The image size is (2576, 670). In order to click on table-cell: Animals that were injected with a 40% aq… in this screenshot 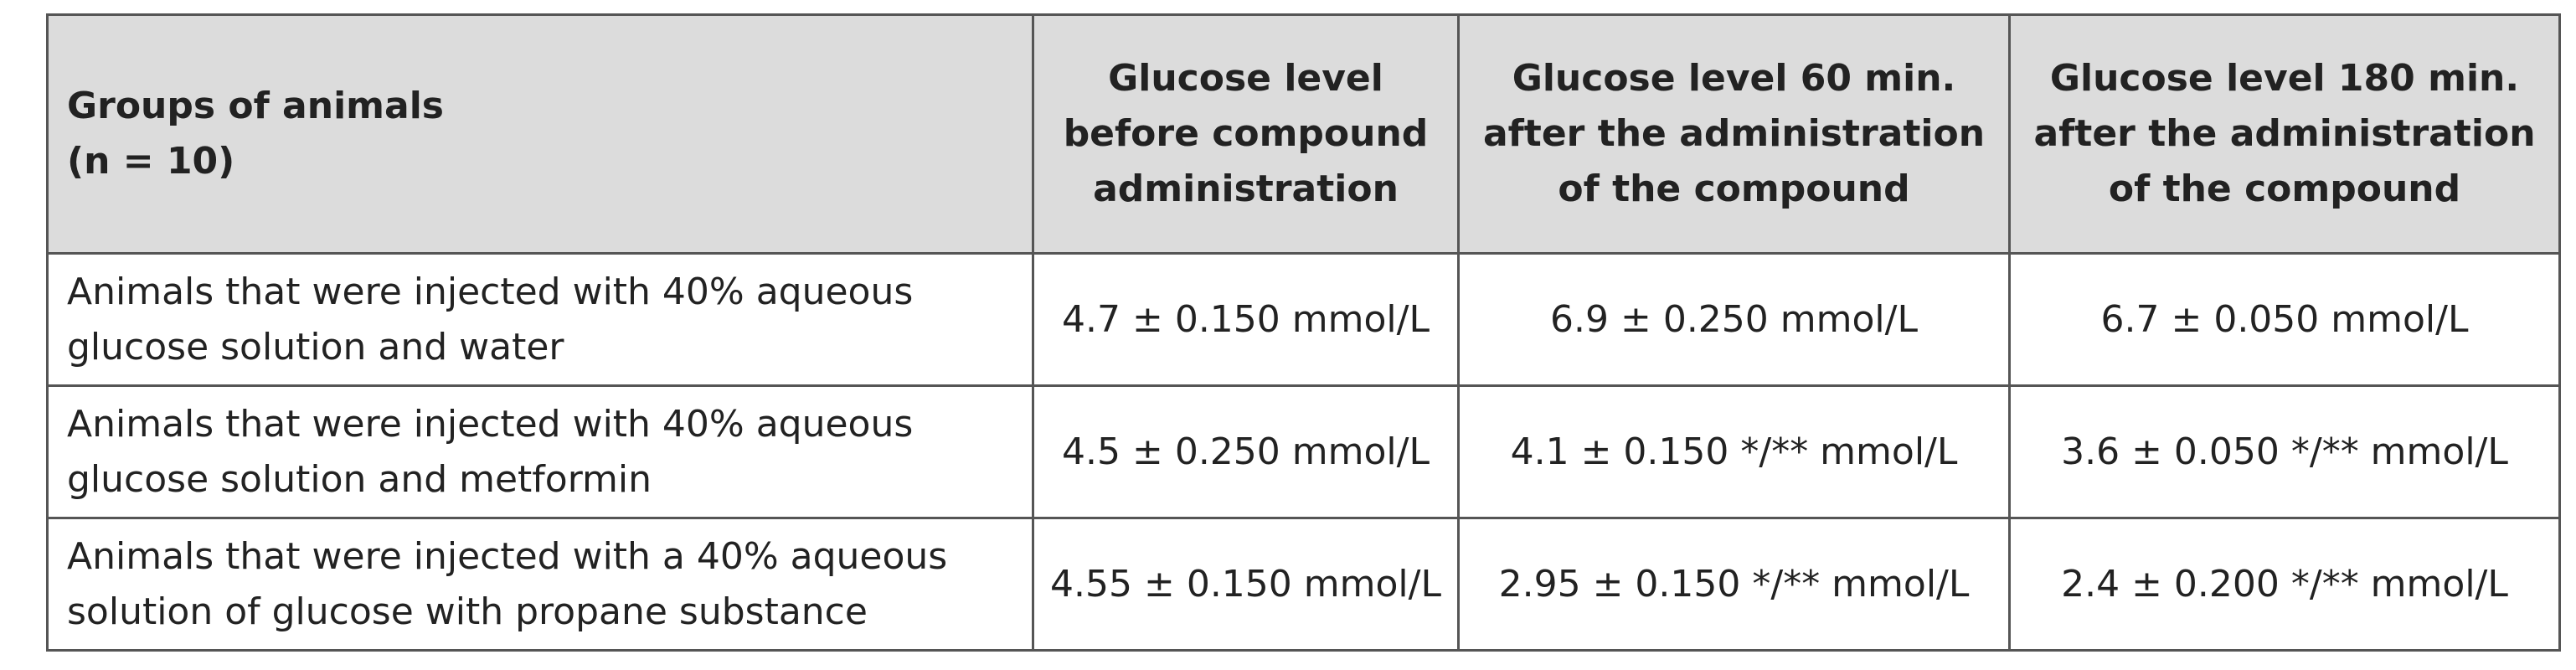, I will do `click(540, 584)`.